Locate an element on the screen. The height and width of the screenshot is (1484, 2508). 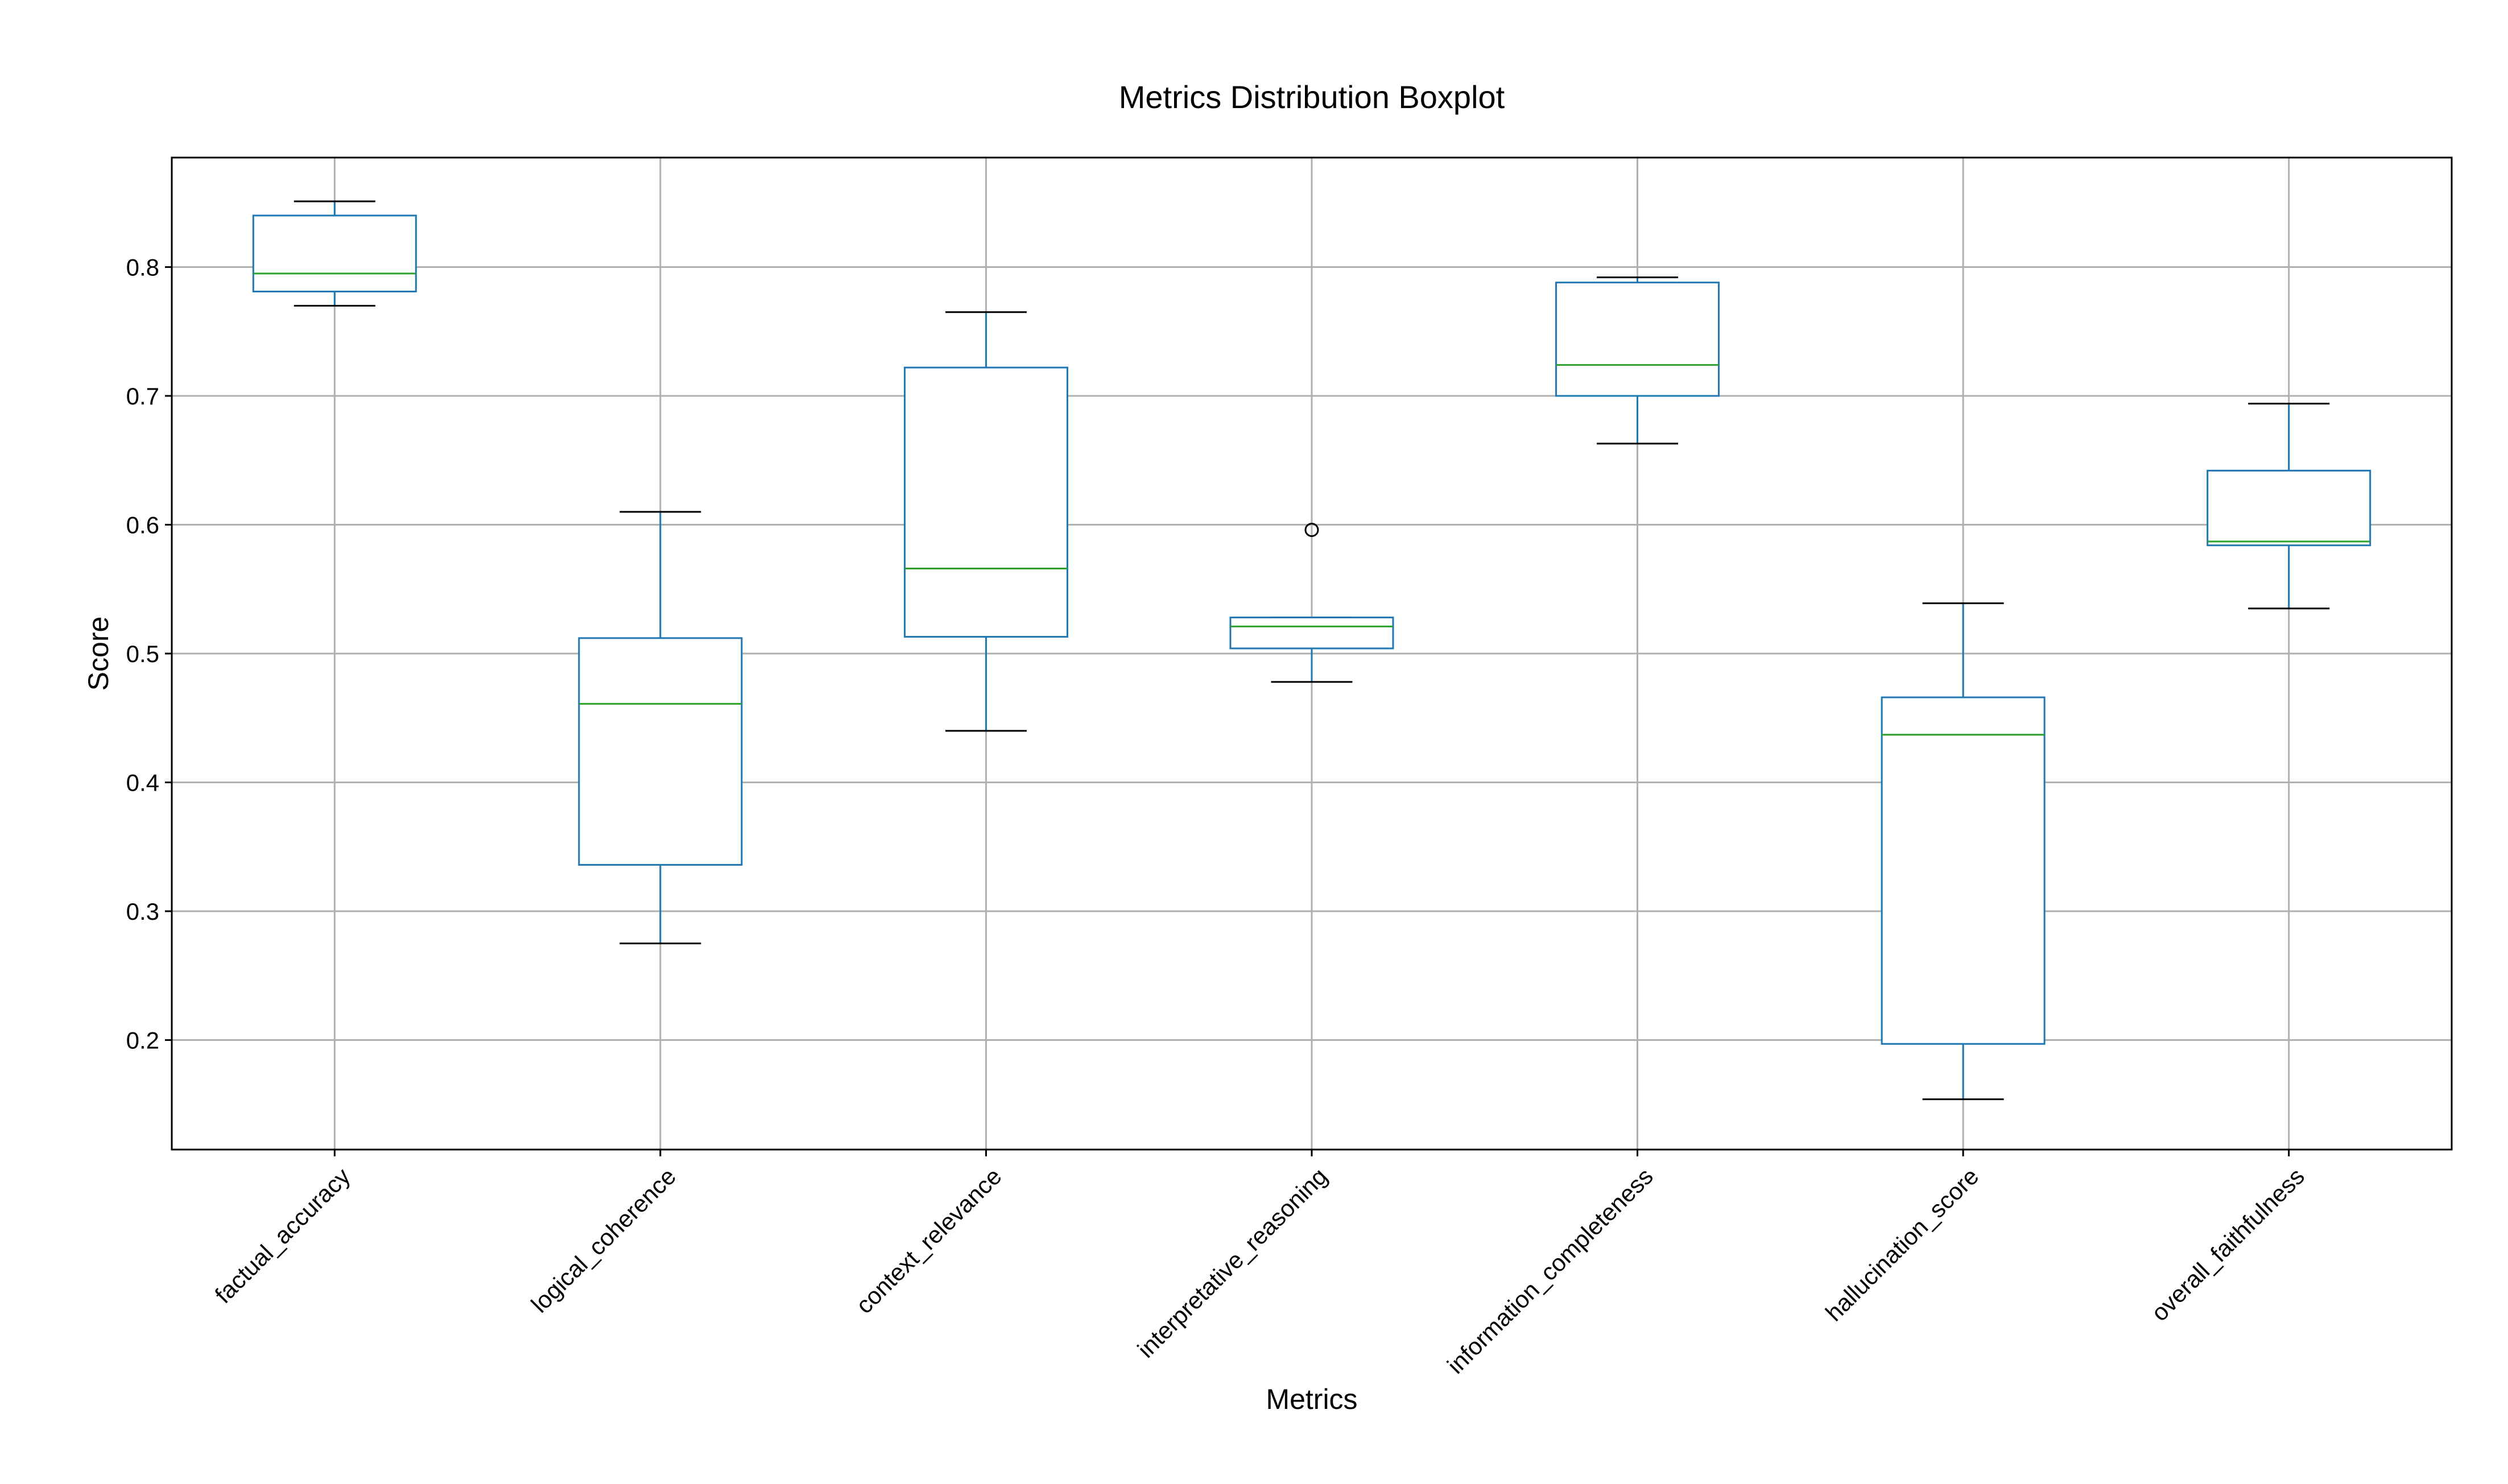
chart-title: Metrics Distribution Boxplot is located at coordinates (1312, 97).